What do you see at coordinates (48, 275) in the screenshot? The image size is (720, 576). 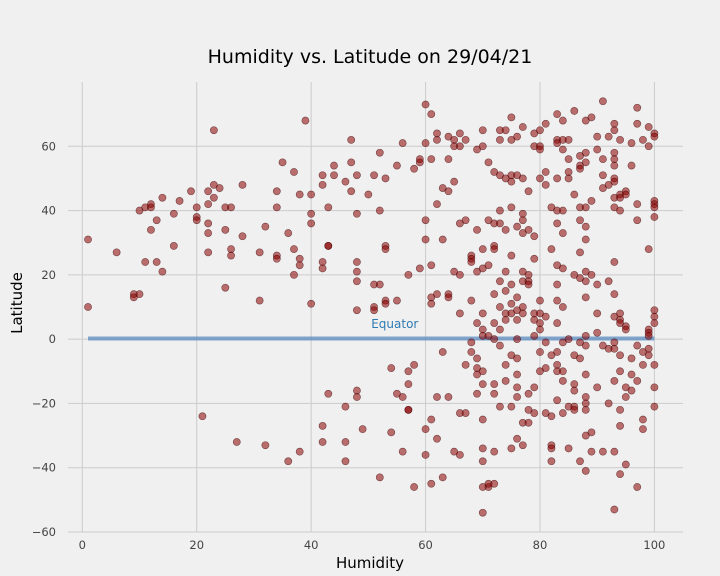 I see `y-tick-label: 20` at bounding box center [48, 275].